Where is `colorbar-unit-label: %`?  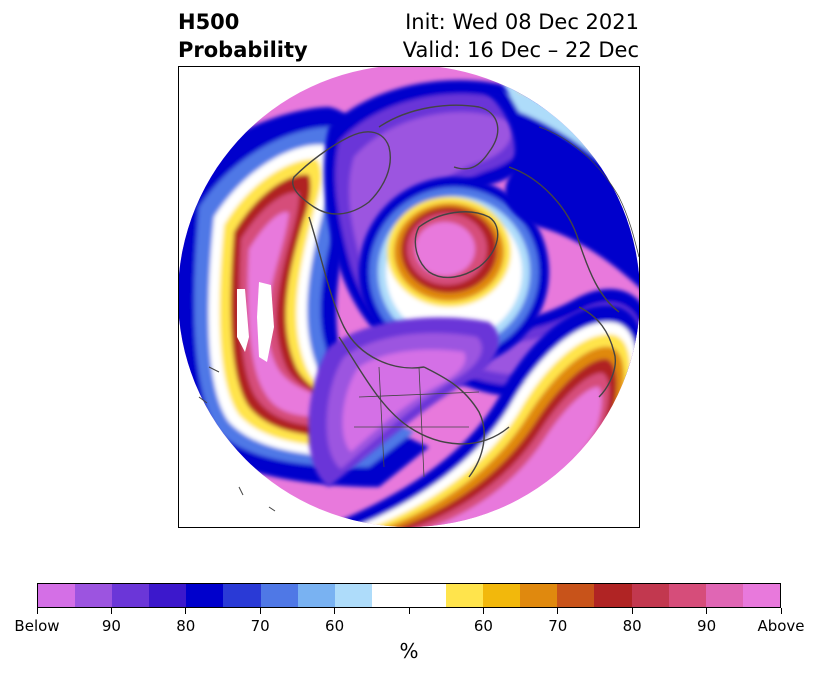
colorbar-unit-label: % is located at coordinates (409, 651).